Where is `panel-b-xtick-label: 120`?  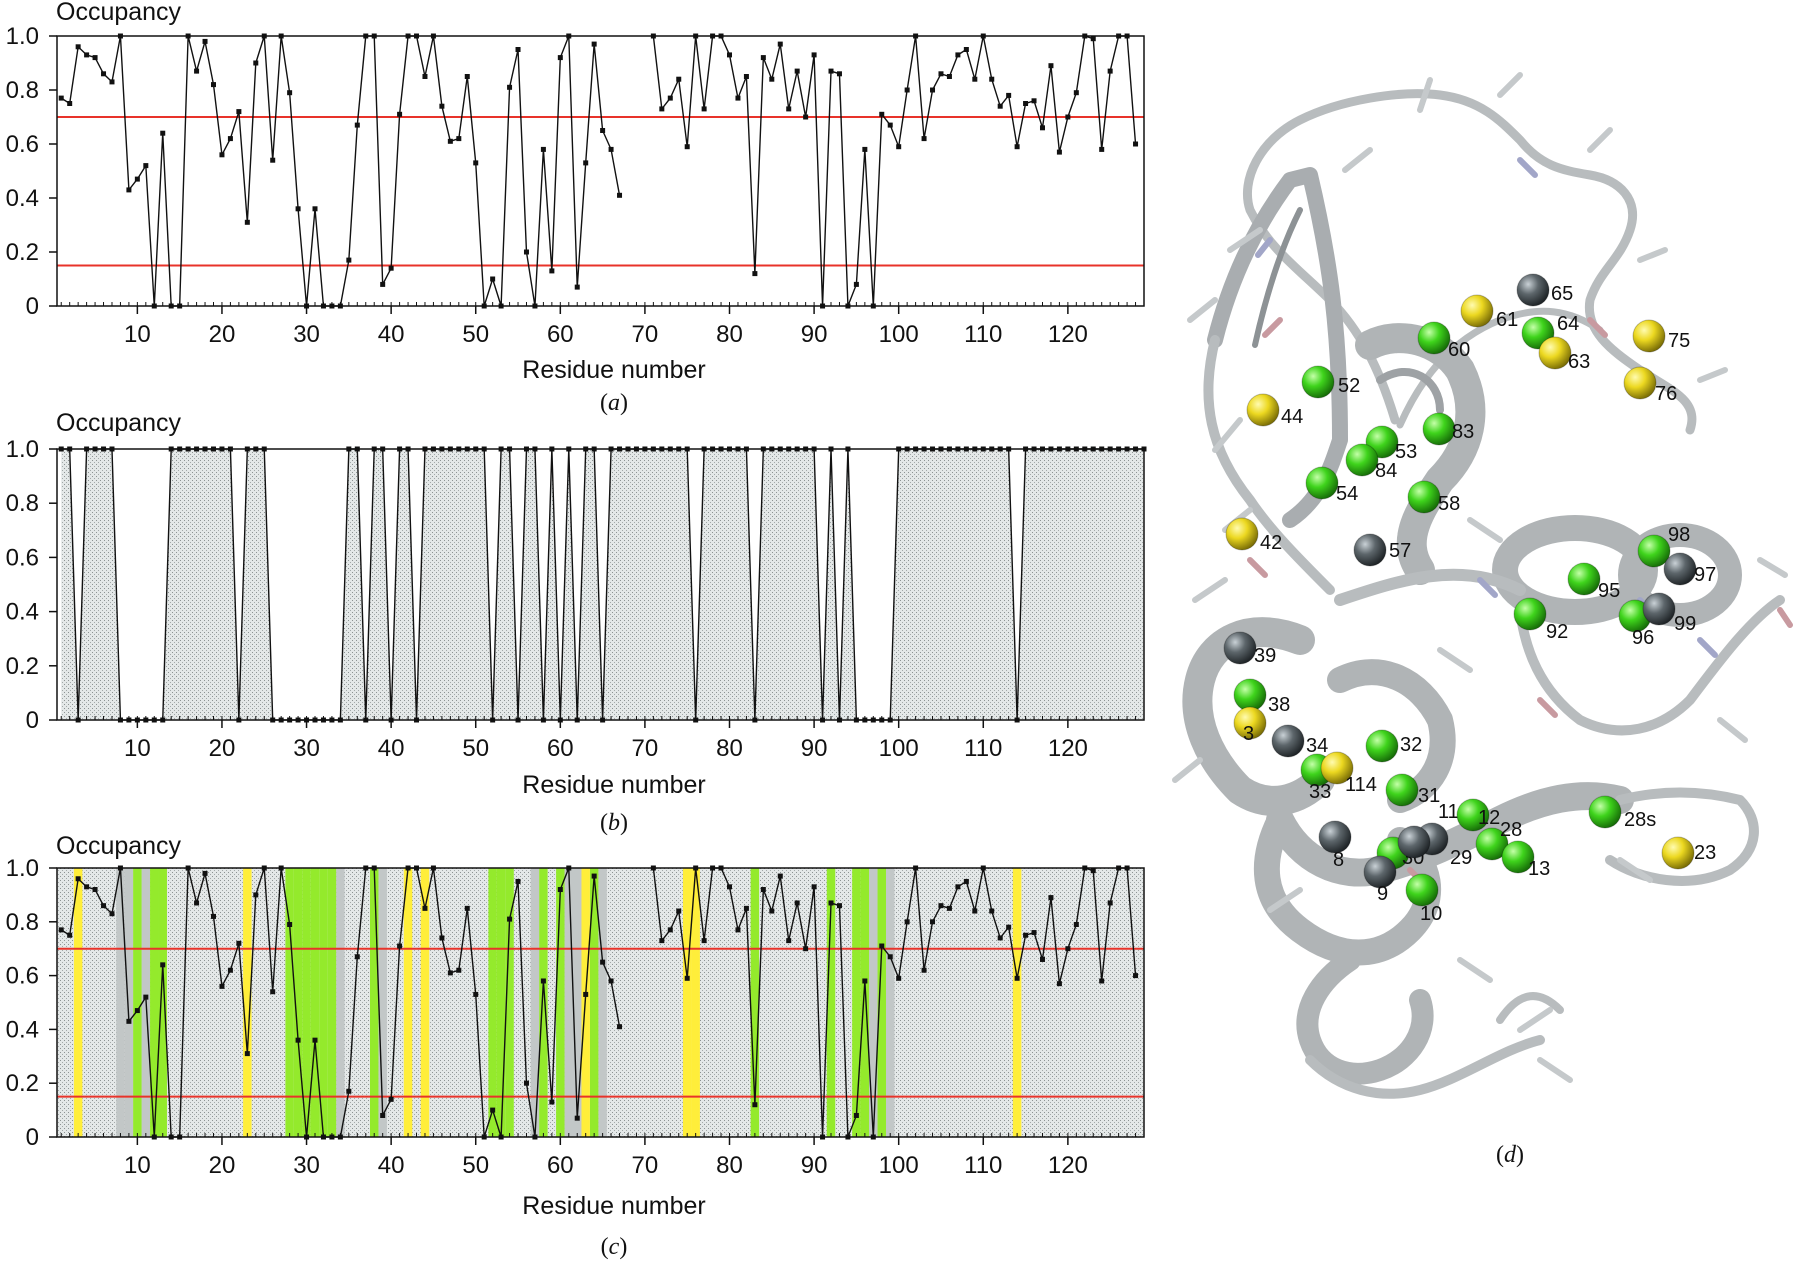
panel-b-xtick-label: 120 is located at coordinates (1068, 748).